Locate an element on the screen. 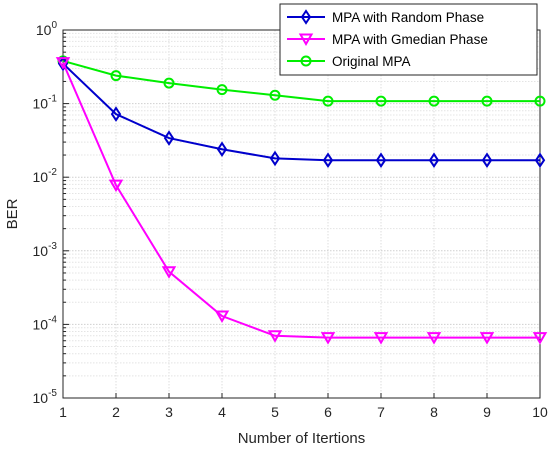 This screenshot has height=451, width=550. x-tick-label: 2 is located at coordinates (116, 412).